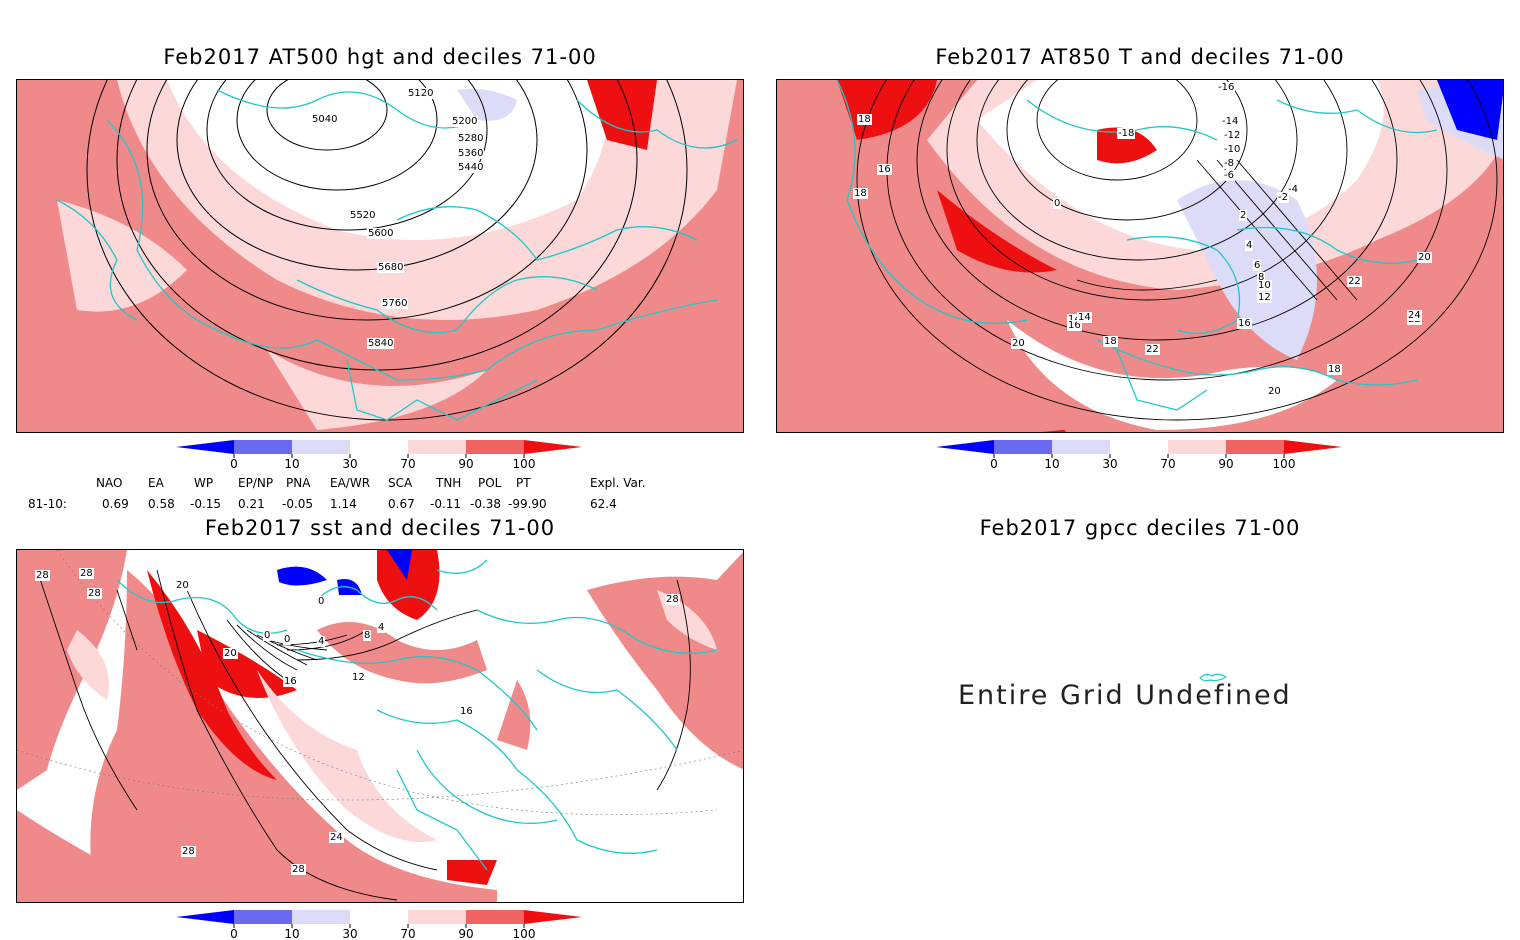  I want to click on colorbar3-tick-label: 70, so click(407, 933).